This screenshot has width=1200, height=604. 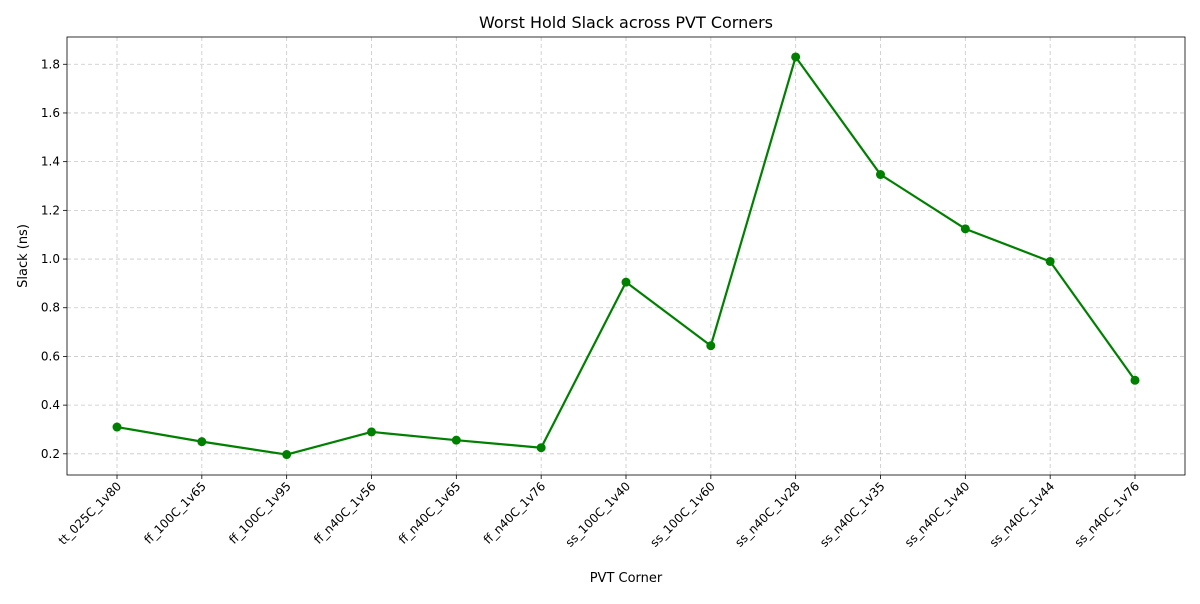 I want to click on x-tick-label: ss_100C_1v40, so click(x=598, y=514).